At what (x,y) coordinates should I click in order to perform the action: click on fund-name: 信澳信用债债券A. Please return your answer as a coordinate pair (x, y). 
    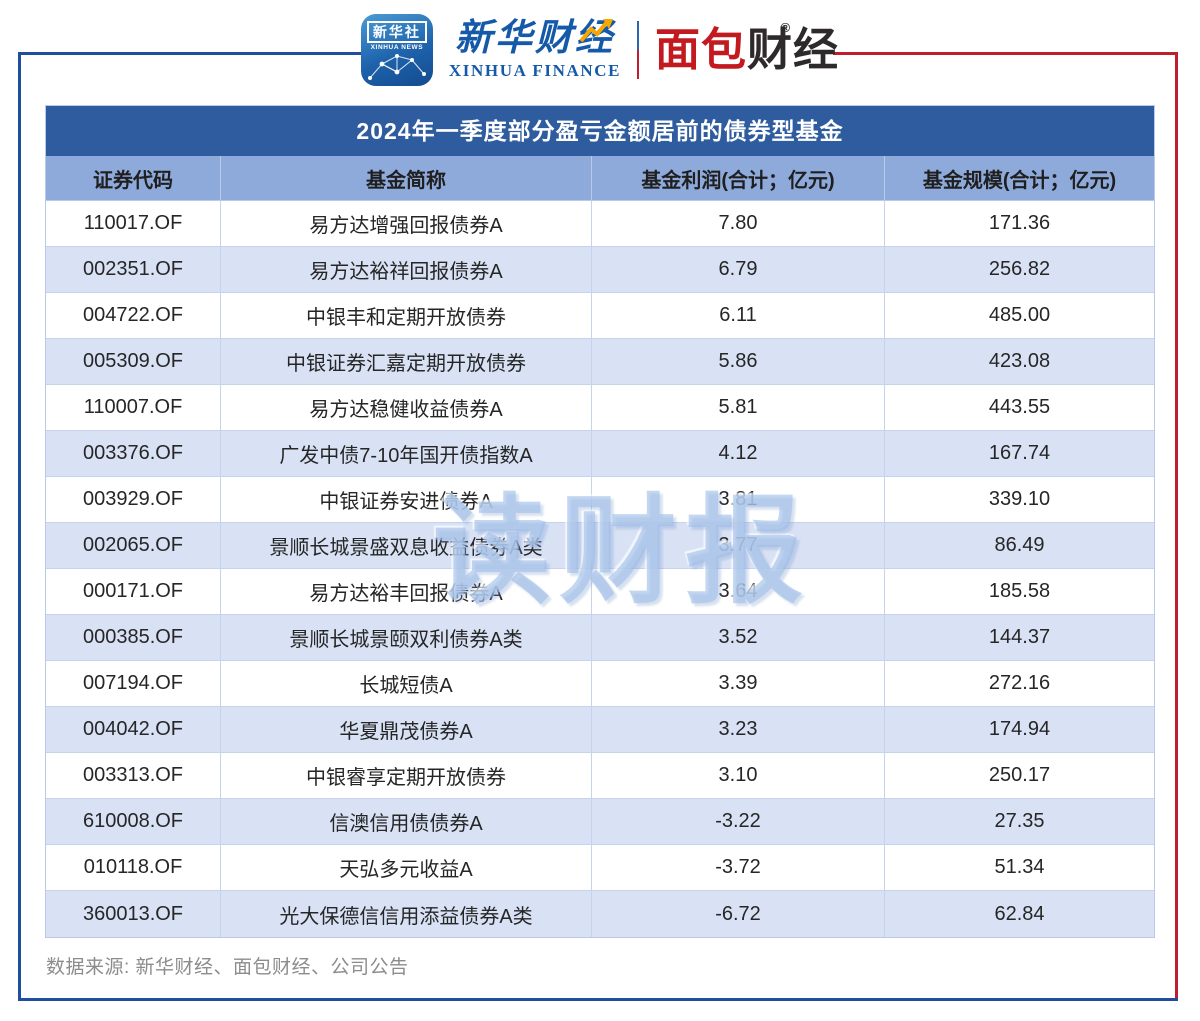
    Looking at the image, I should click on (406, 822).